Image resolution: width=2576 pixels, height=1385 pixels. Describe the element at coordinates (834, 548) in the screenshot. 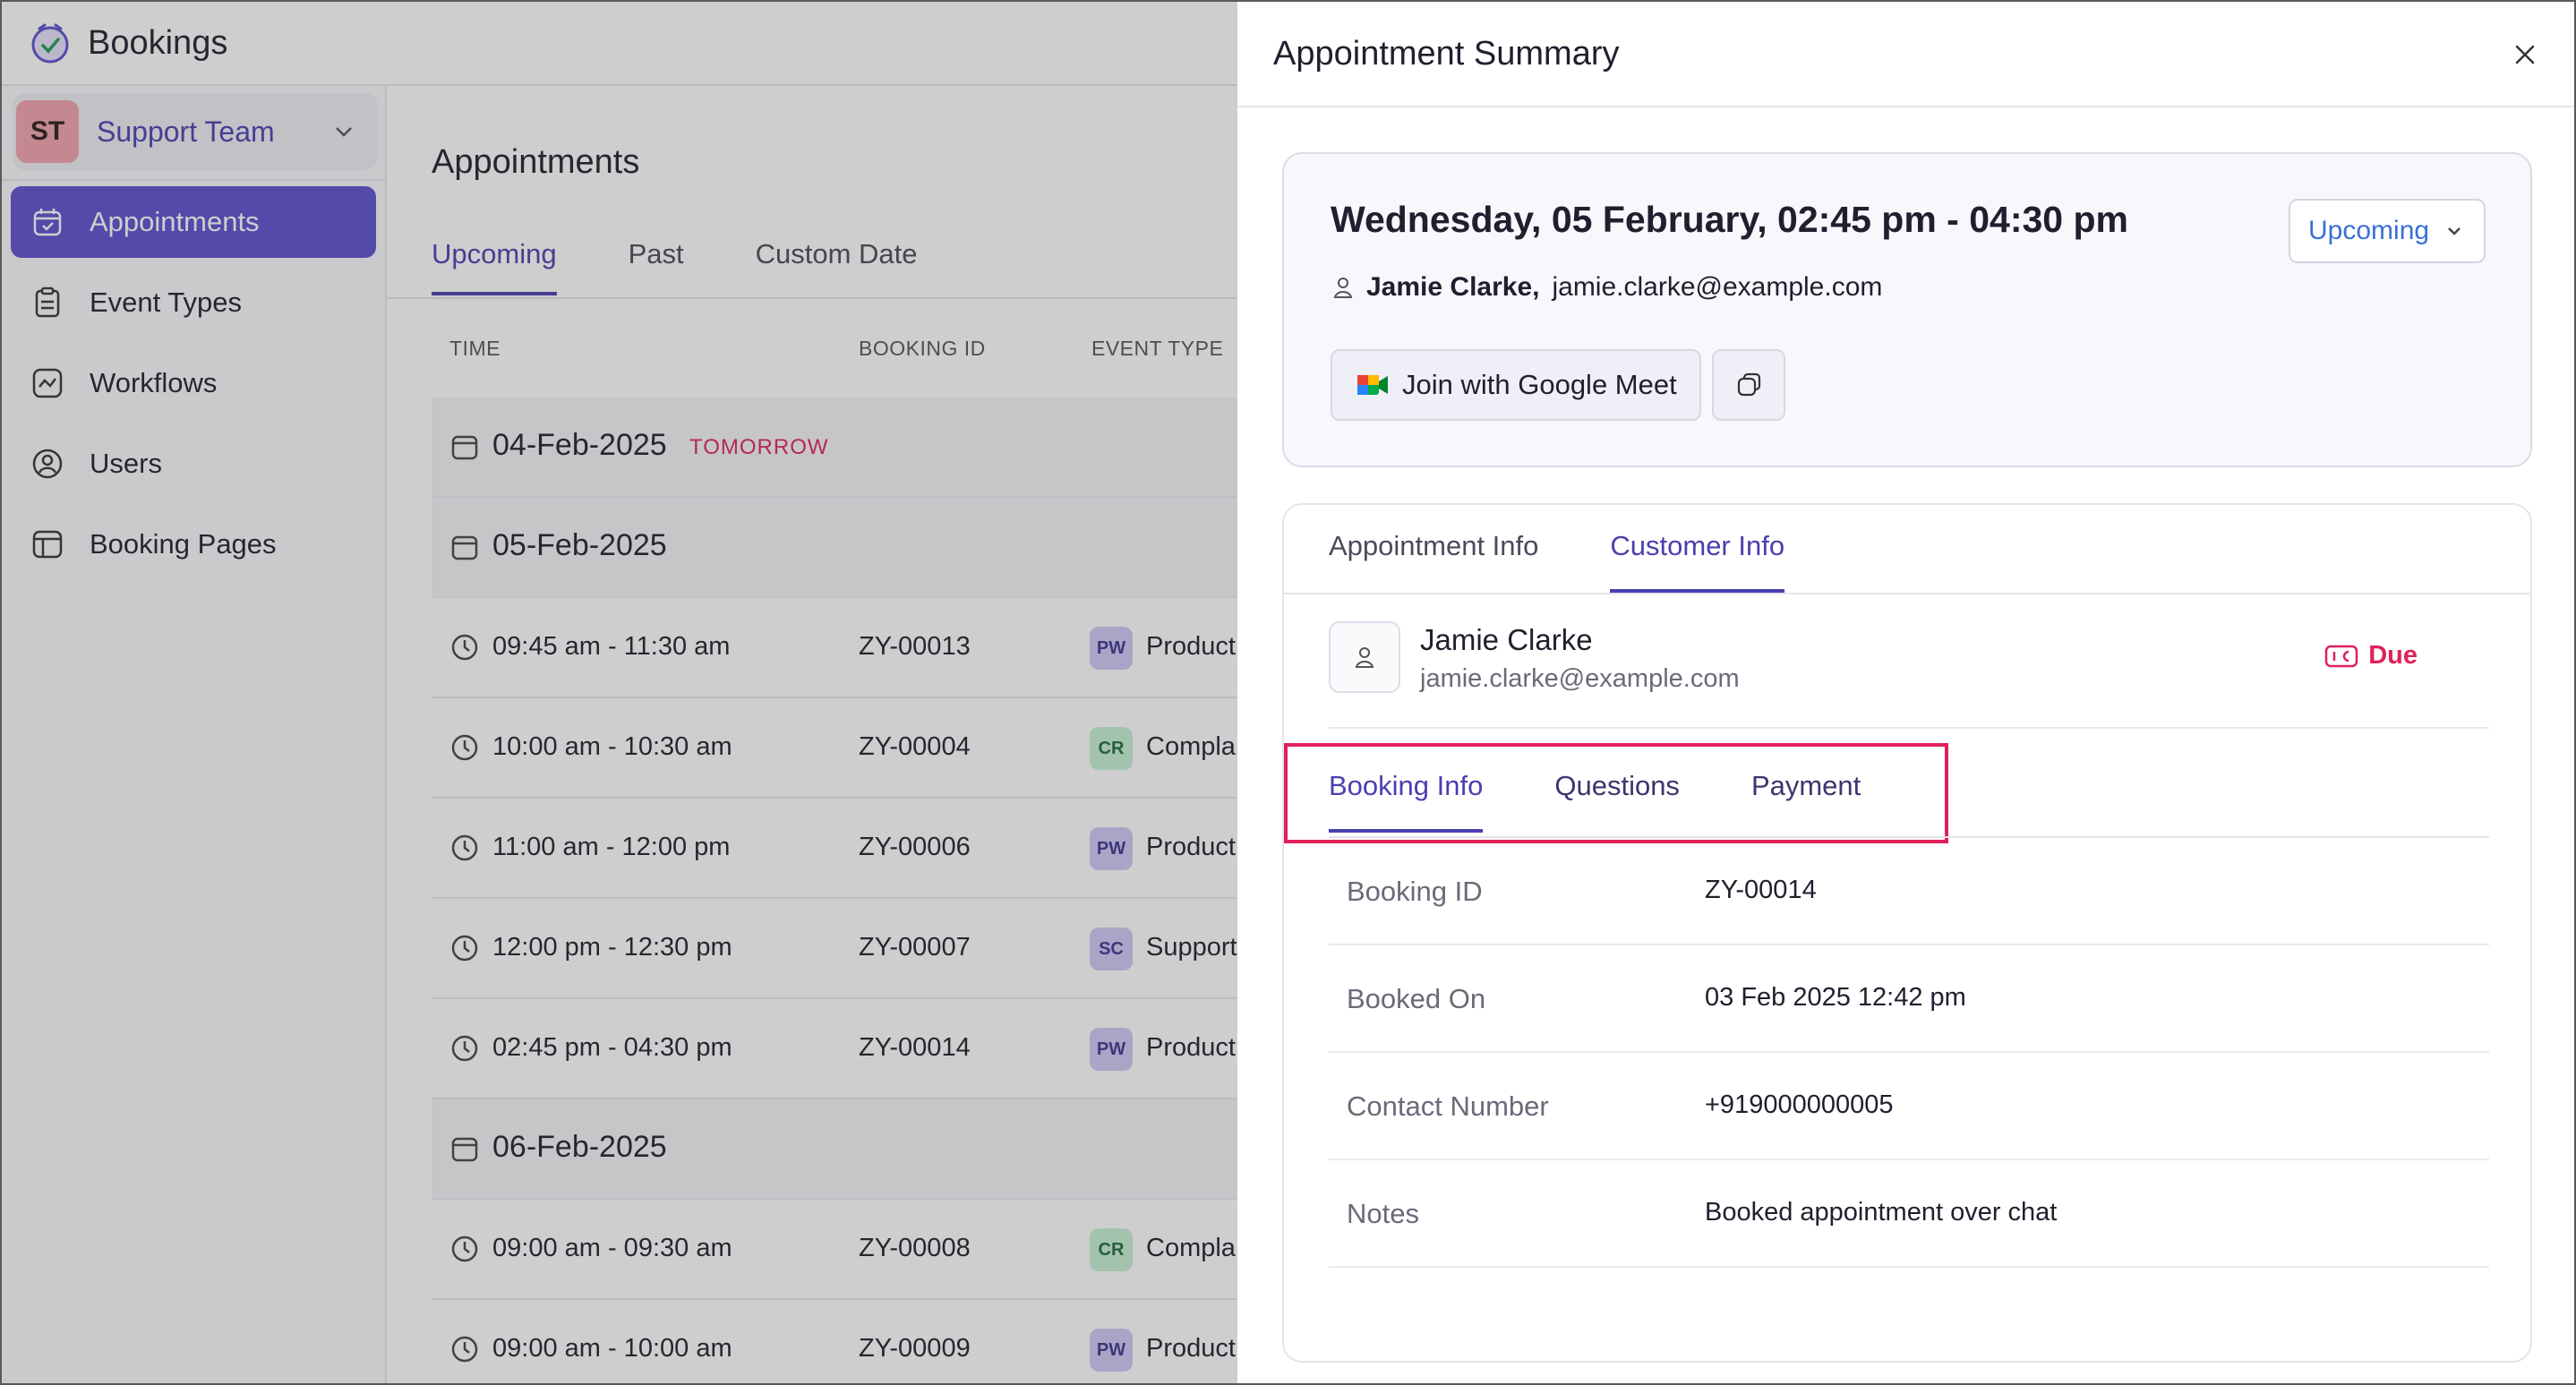

I see `date-group-row: 05-Feb-2025` at that location.